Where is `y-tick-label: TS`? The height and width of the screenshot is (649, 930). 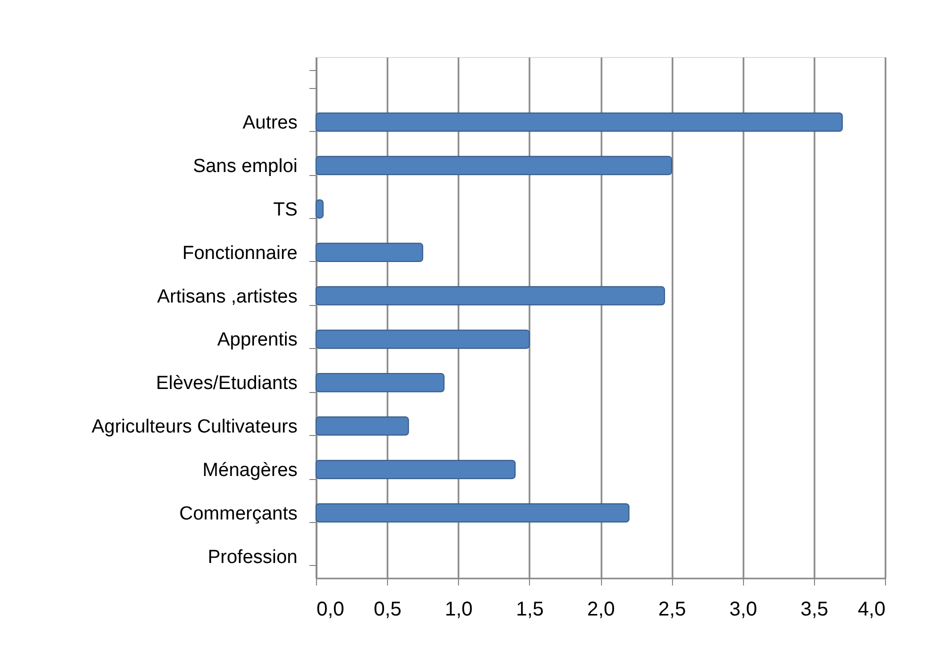
y-tick-label: TS is located at coordinates (285, 209).